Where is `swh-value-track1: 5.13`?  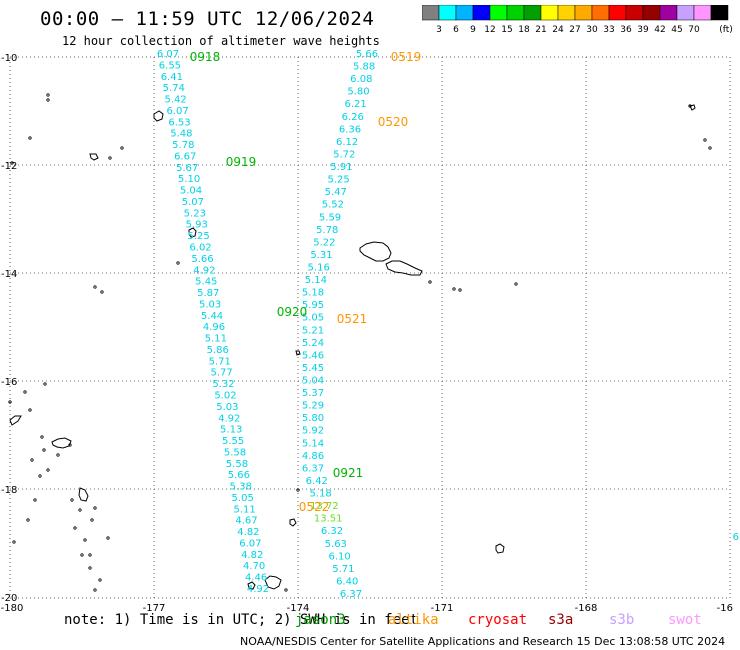
swh-value-track1: 5.13 is located at coordinates (231, 430).